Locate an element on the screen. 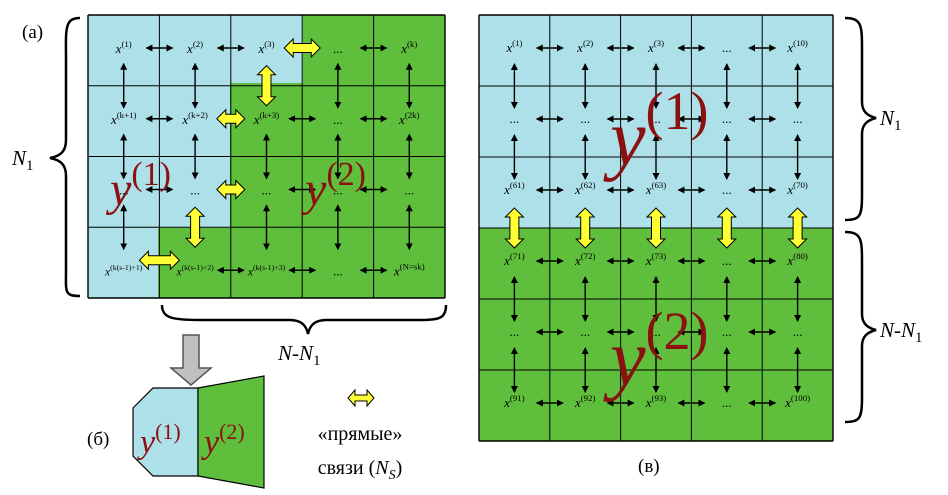 The height and width of the screenshot is (495, 948). panel-v-label: (в) is located at coordinates (649, 466).